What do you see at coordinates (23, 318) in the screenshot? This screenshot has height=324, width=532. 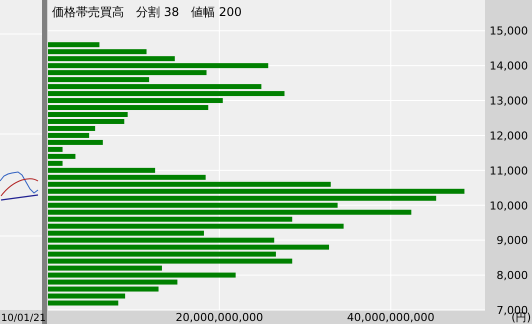 I see `text: 10/01/21` at bounding box center [23, 318].